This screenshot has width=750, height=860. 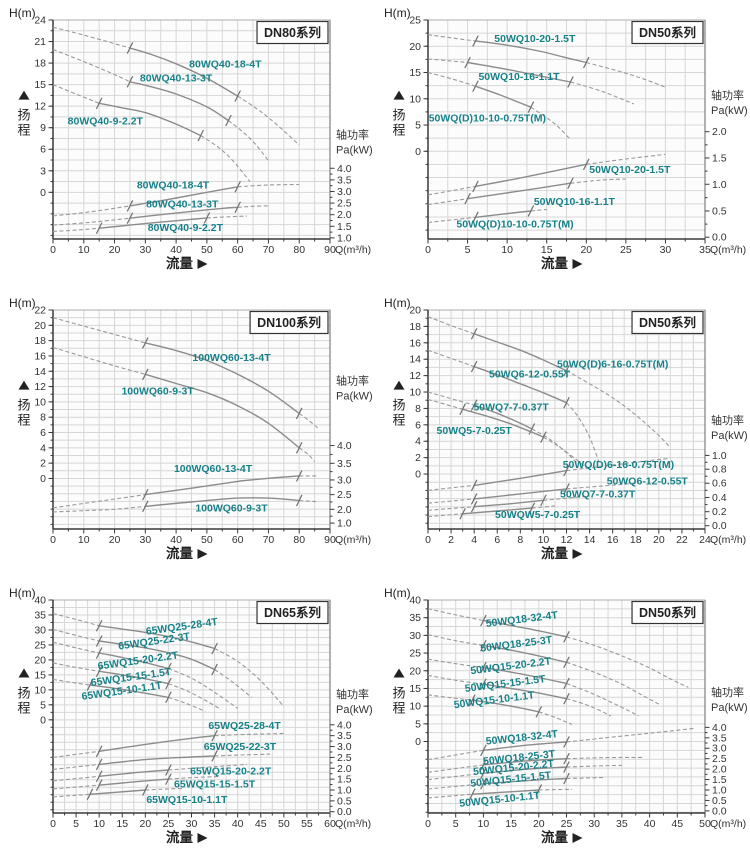 I want to click on curve-dashed-50WQ10-20-1.5T-power, so click(x=626, y=159).